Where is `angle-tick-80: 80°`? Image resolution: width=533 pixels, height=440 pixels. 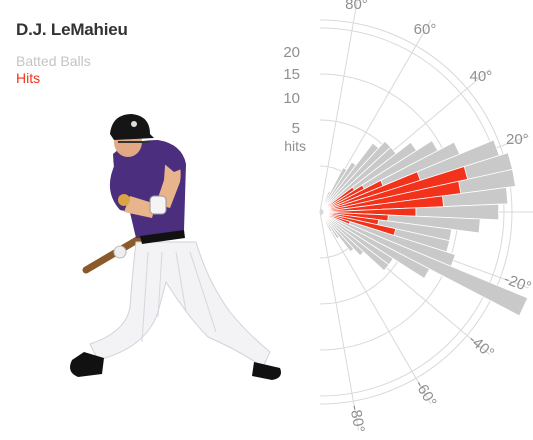
angle-tick-80: 80° is located at coordinates (356, 6).